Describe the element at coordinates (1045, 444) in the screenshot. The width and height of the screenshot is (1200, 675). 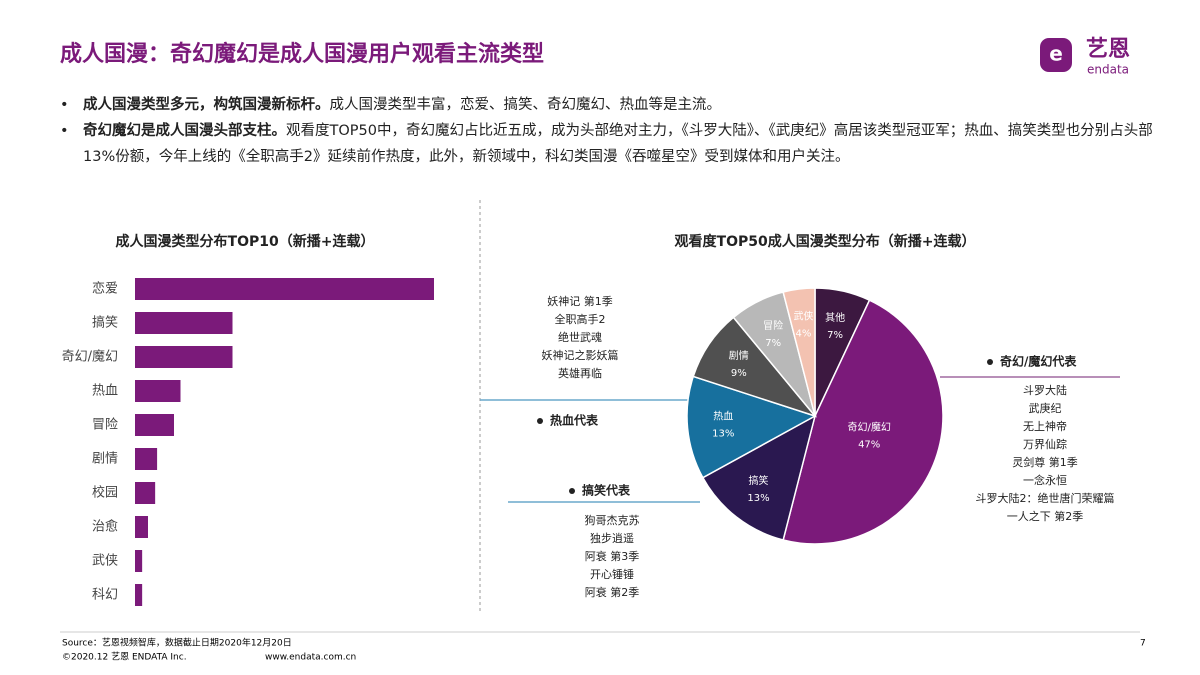
I see `annotation-item: 万界仙踪` at that location.